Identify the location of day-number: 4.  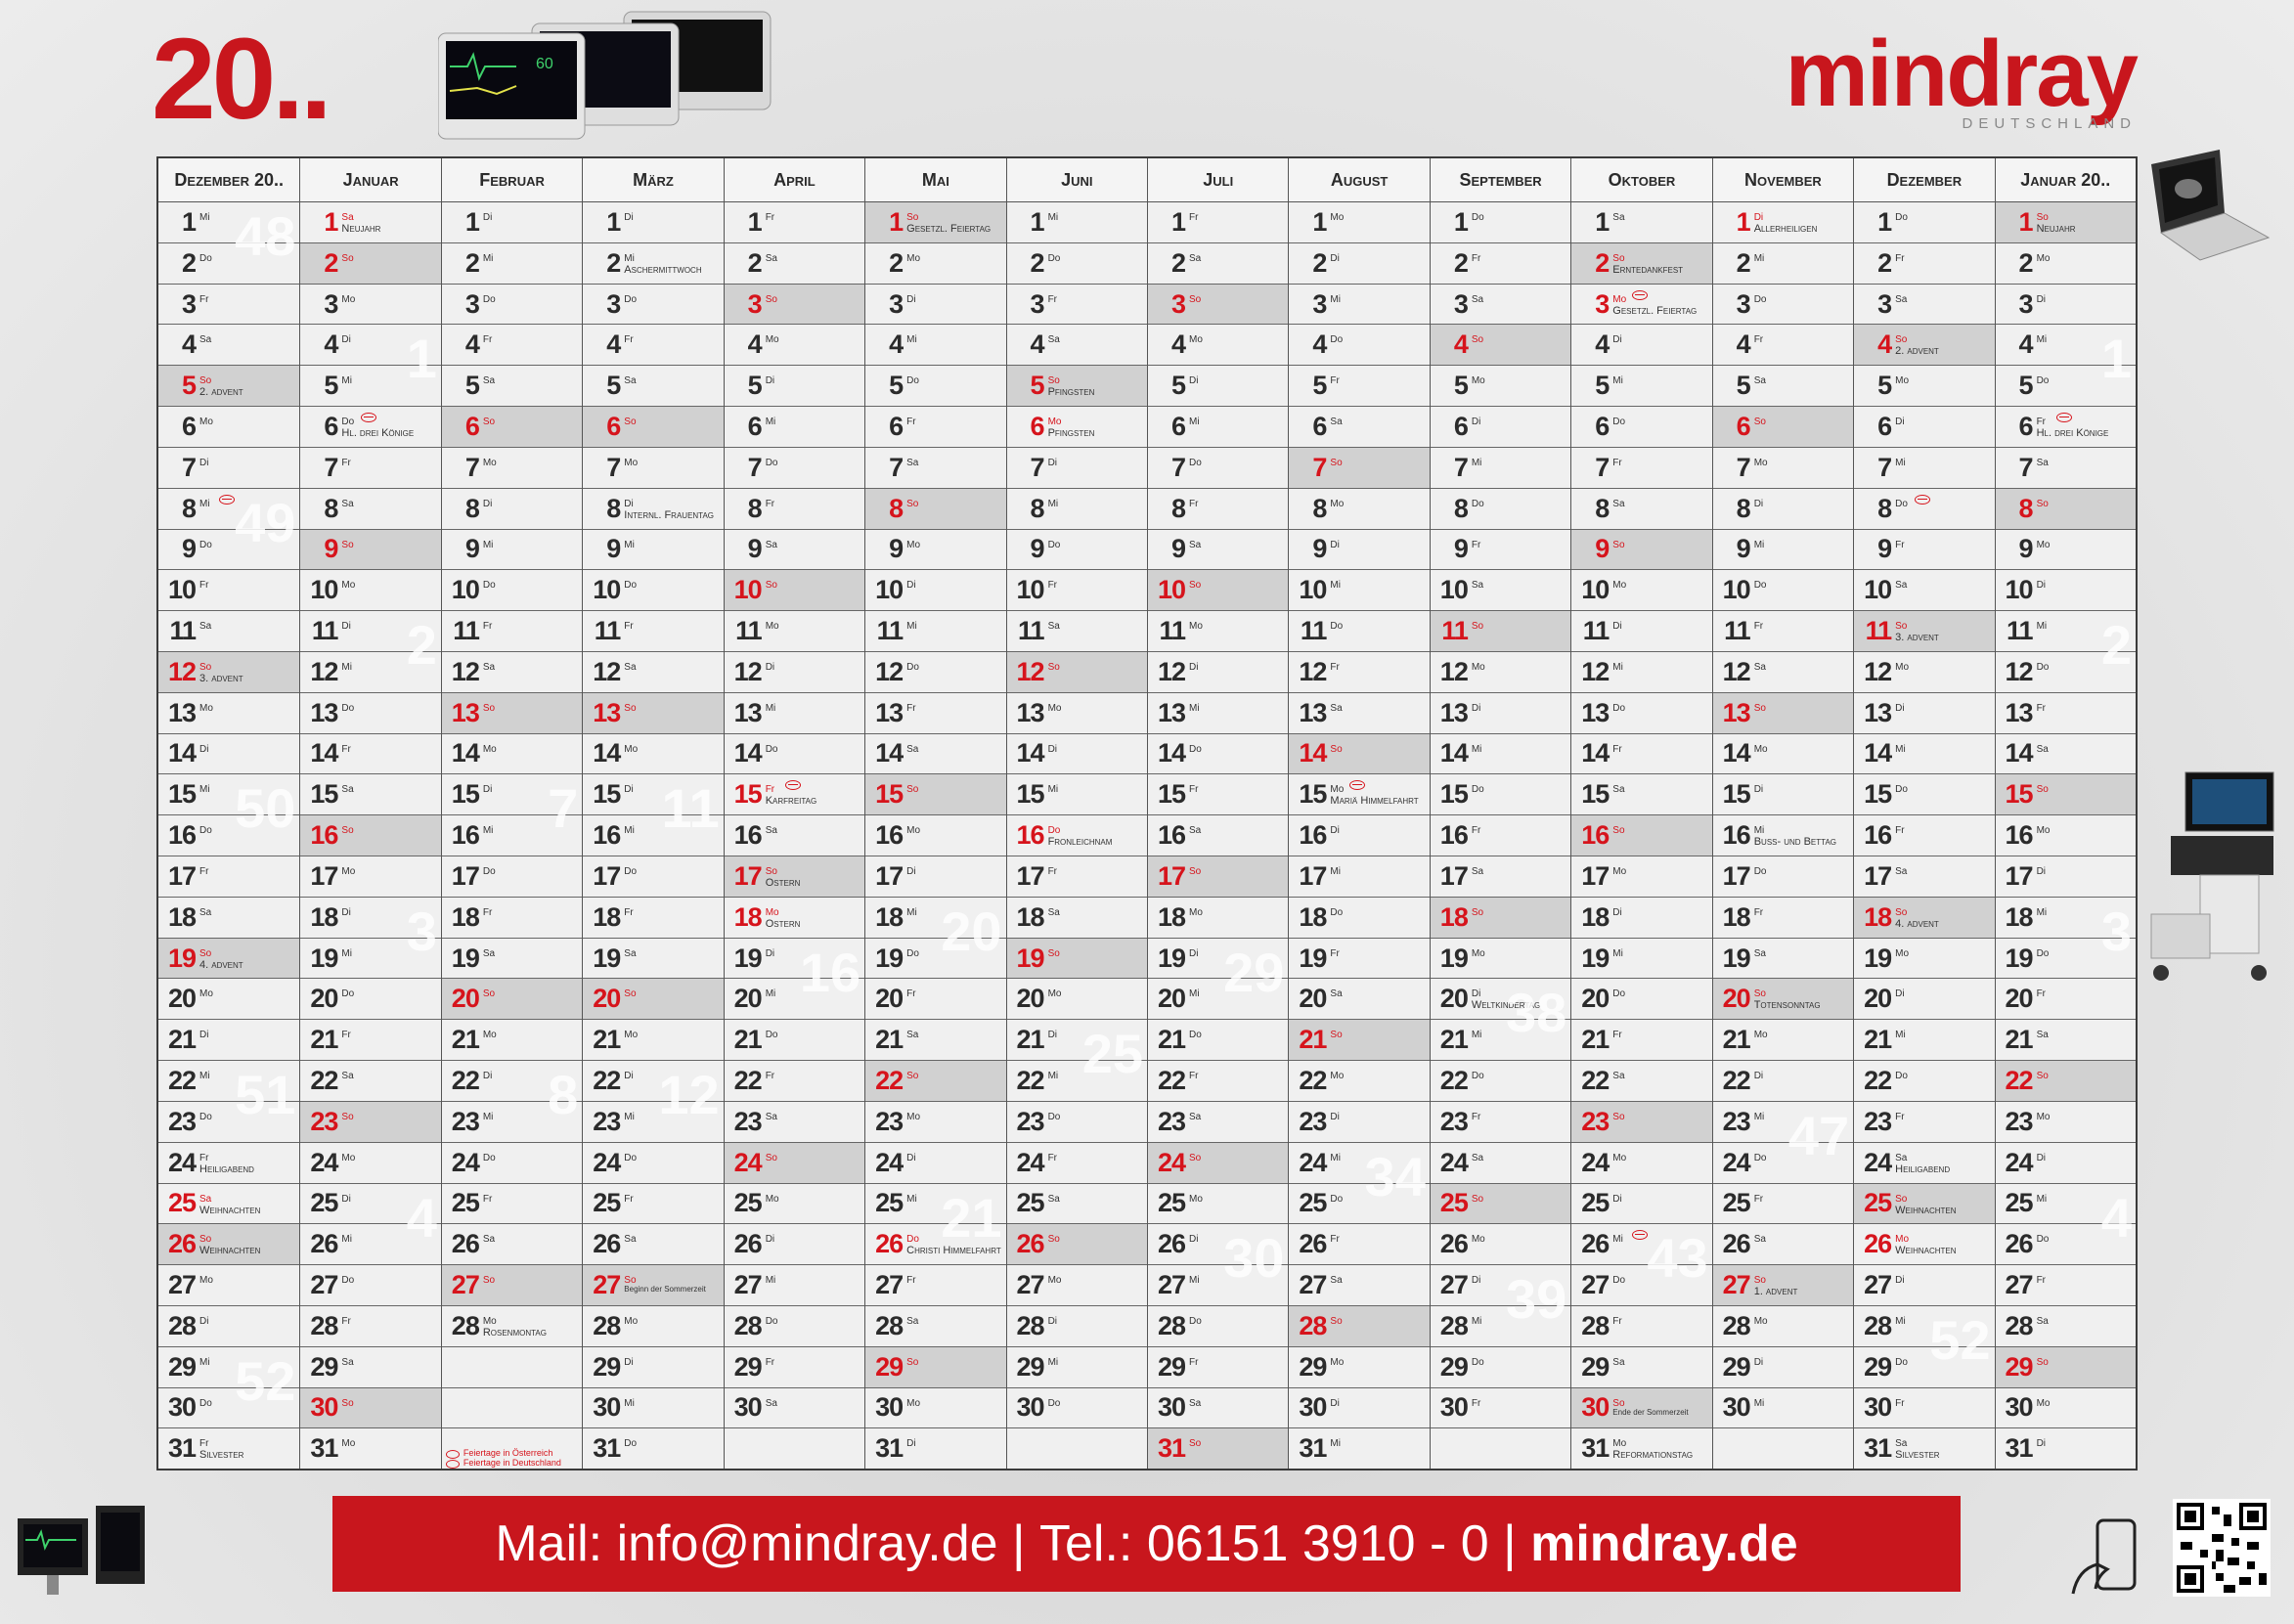
(322, 345).